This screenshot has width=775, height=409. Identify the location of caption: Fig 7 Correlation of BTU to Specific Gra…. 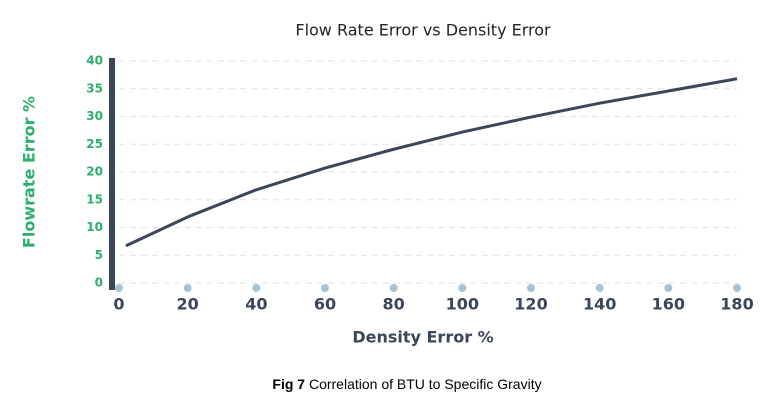
(406, 384).